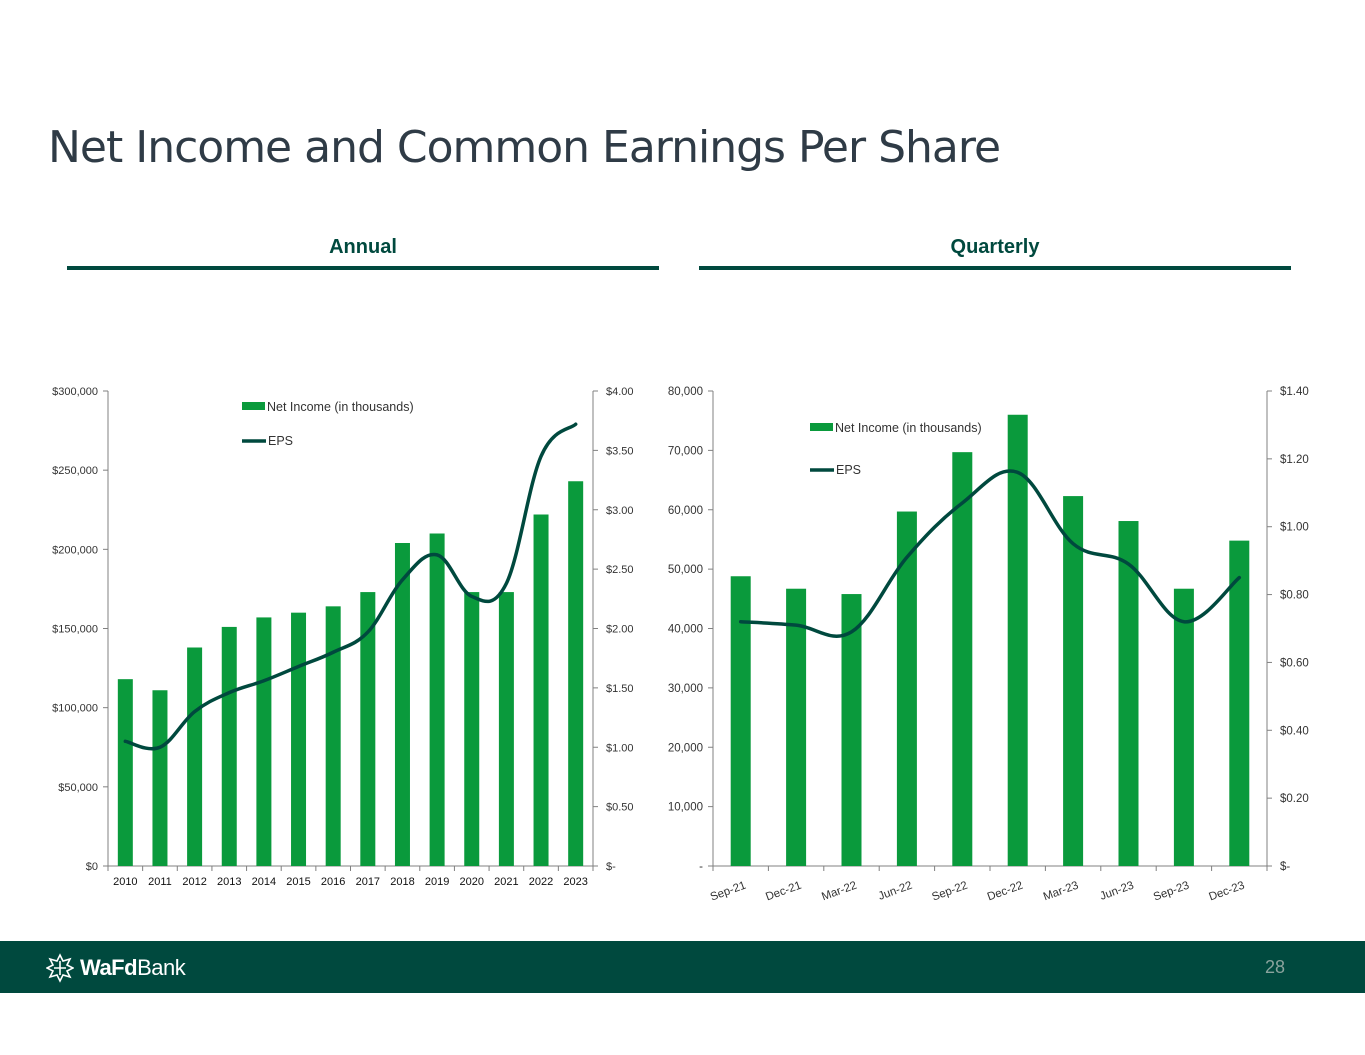 The height and width of the screenshot is (1055, 1365). I want to click on annual-x-tick-label: 2013, so click(229, 882).